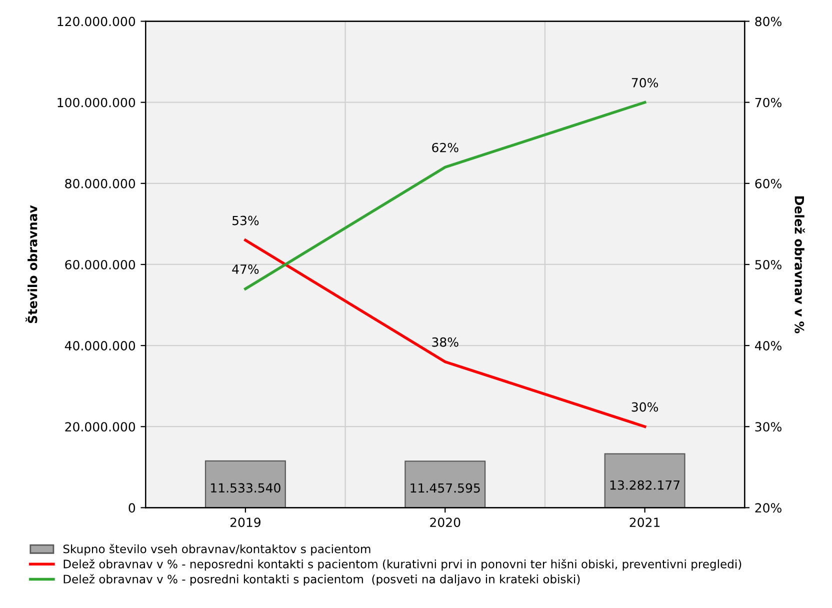 Image resolution: width=832 pixels, height=608 pixels. Describe the element at coordinates (445, 147) in the screenshot. I see `data-label: 62%` at that location.